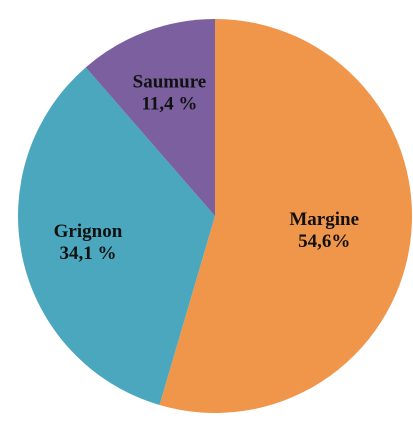 The height and width of the screenshot is (421, 413). Describe the element at coordinates (169, 104) in the screenshot. I see `slice-value-label: 11,4 %` at that location.